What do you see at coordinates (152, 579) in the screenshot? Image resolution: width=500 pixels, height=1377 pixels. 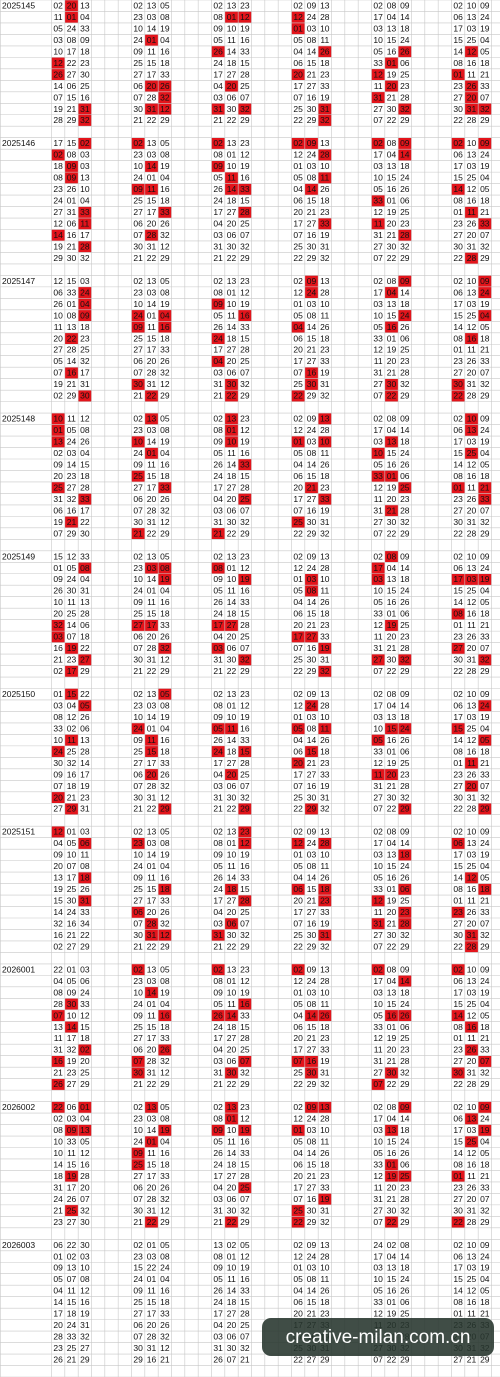 I see `number-cell: 14` at bounding box center [152, 579].